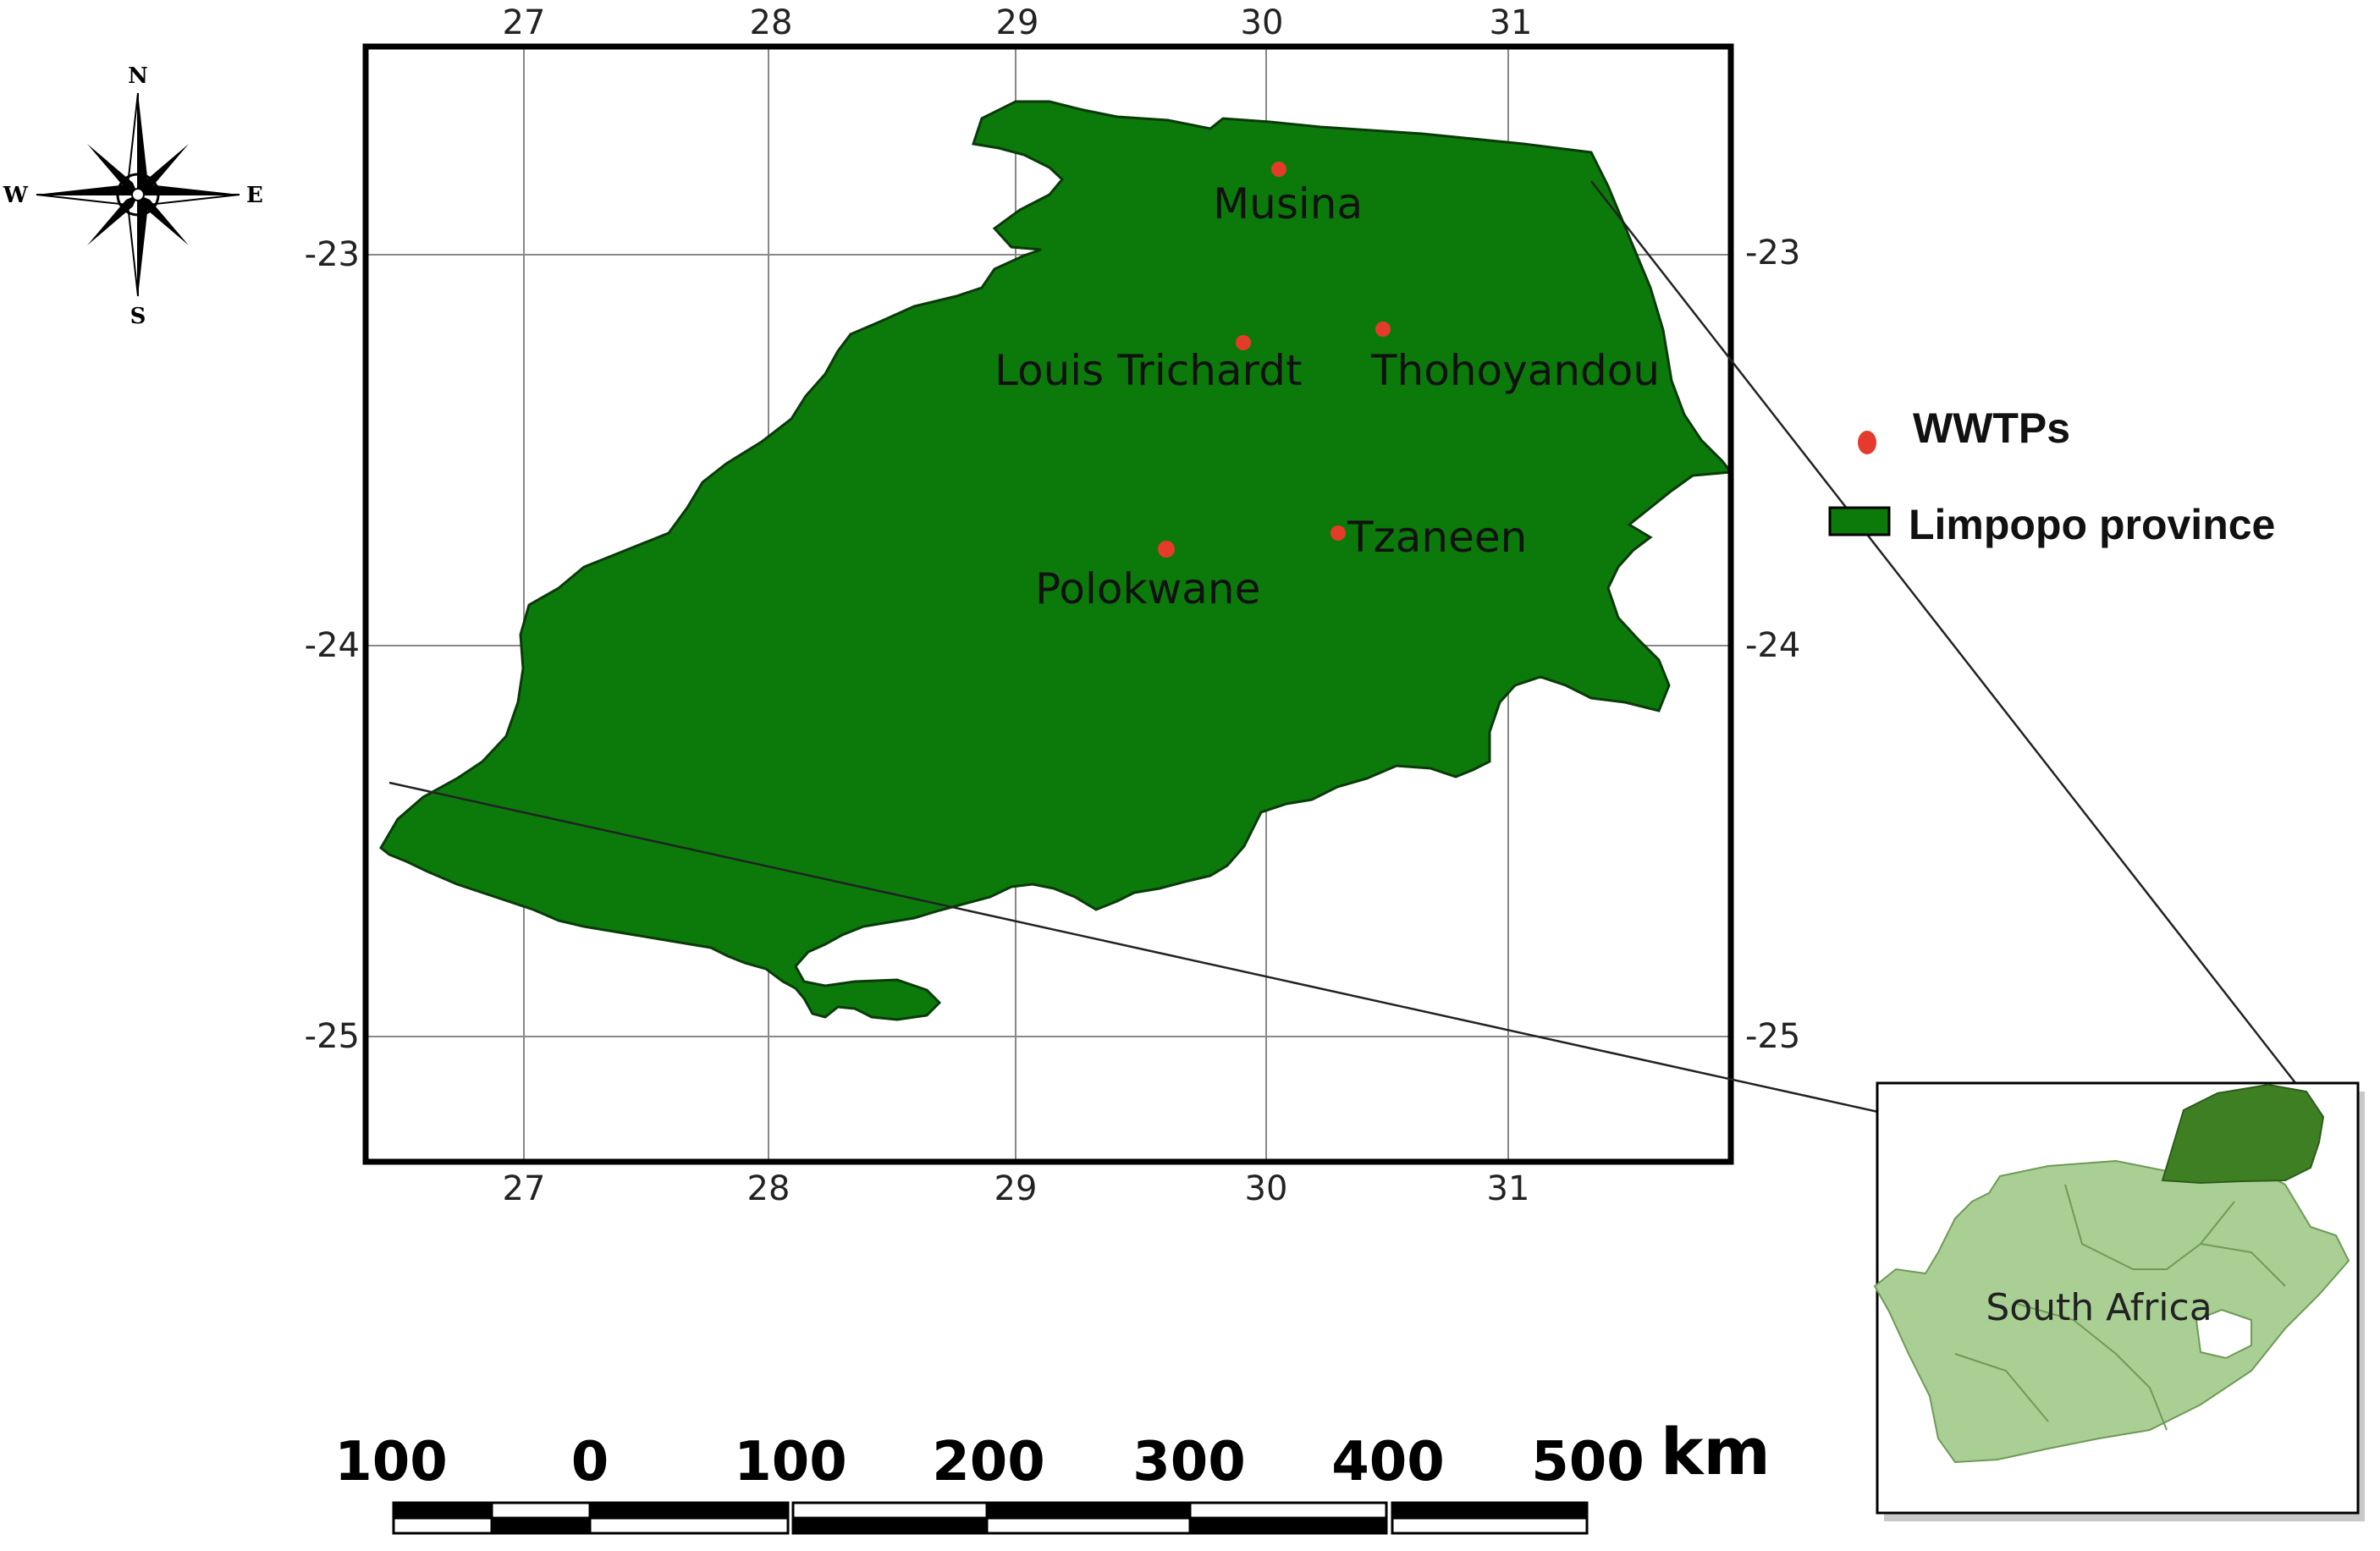 The image size is (2380, 1551). I want to click on legend: WWTPs Limpopo province, so click(2051, 476).